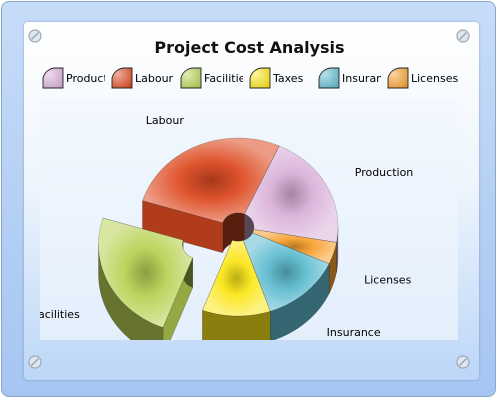 The height and width of the screenshot is (400, 499). Describe the element at coordinates (223, 78) in the screenshot. I see `legend-label: Facilities` at that location.